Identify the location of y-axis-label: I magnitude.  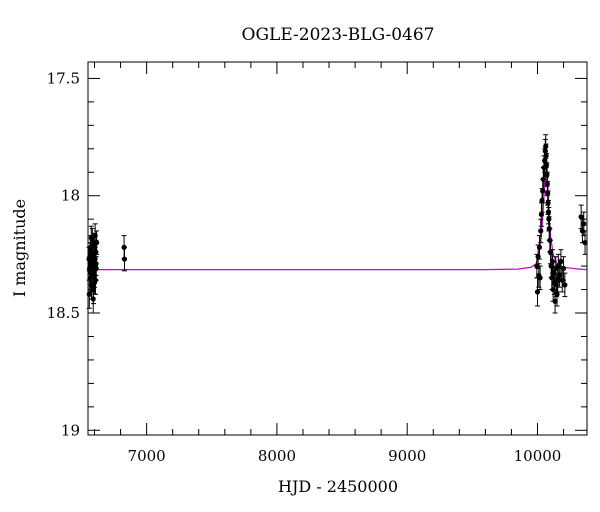
(19, 248).